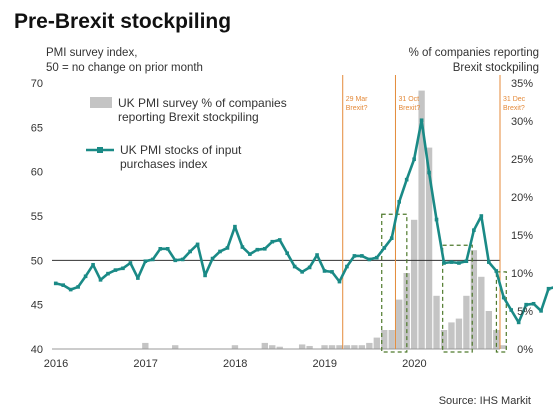 This screenshot has width=553, height=418. I want to click on right-axis-title-line-2: Brexit stockpiling, so click(495, 68).